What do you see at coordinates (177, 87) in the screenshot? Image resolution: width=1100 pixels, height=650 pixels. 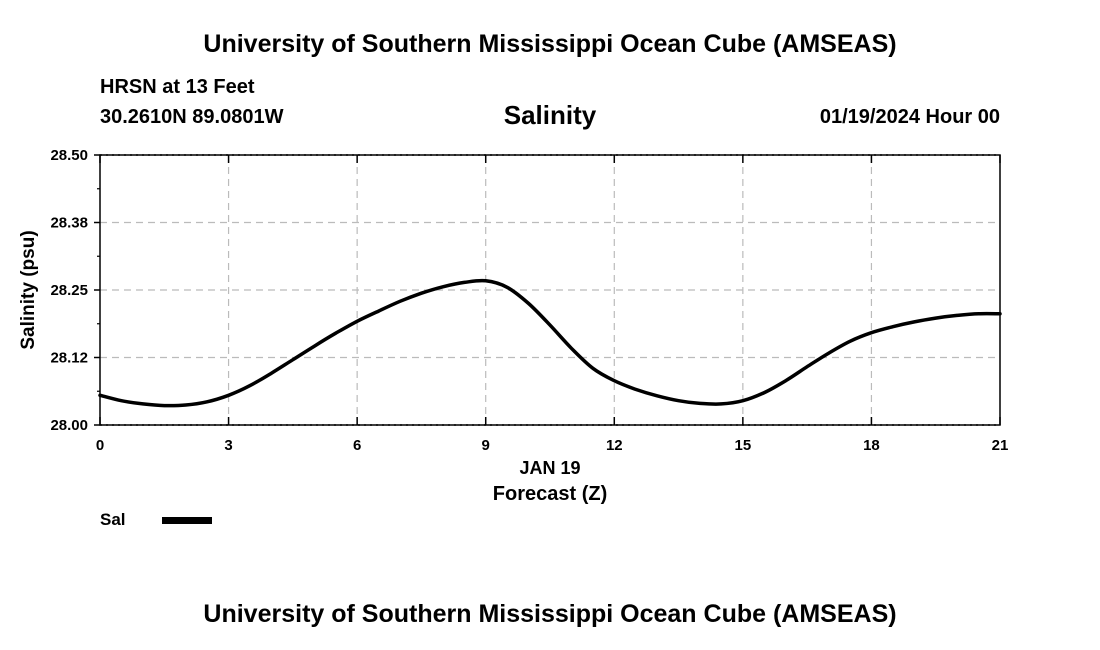 I see `station-label: HRSN at 13 Feet` at bounding box center [177, 87].